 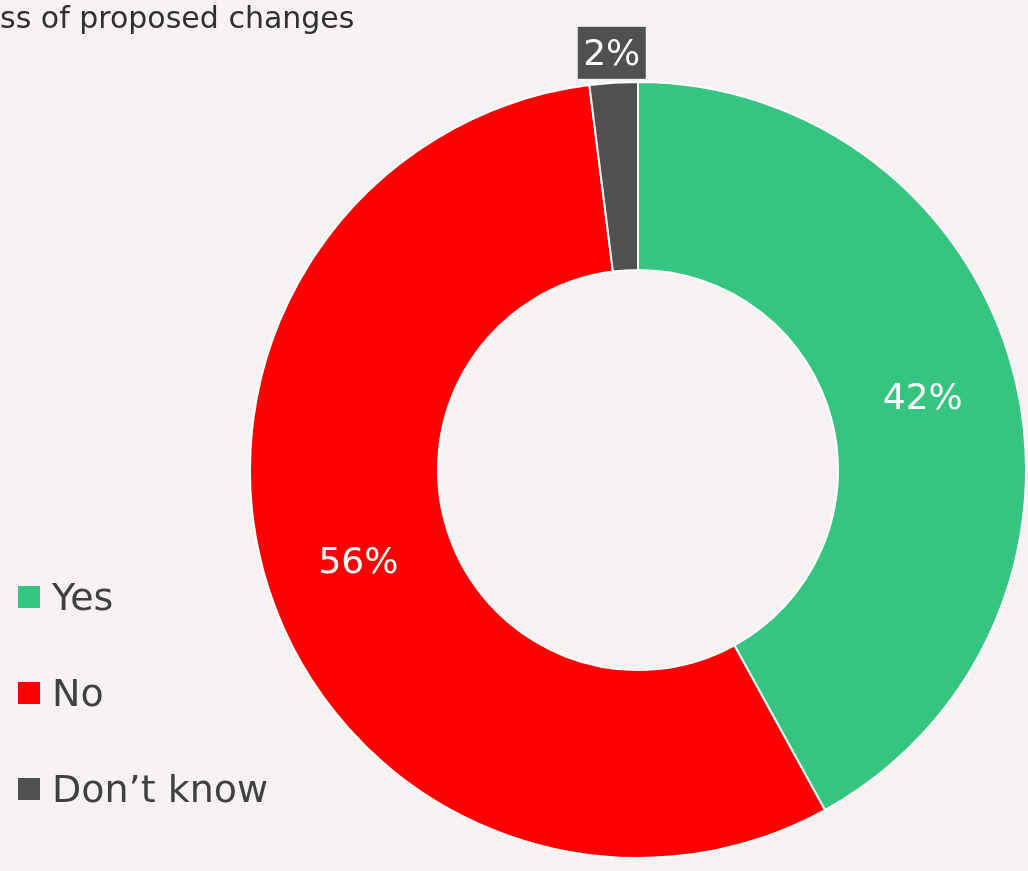 What do you see at coordinates (358, 561) in the screenshot?
I see `data-label: 56%` at bounding box center [358, 561].